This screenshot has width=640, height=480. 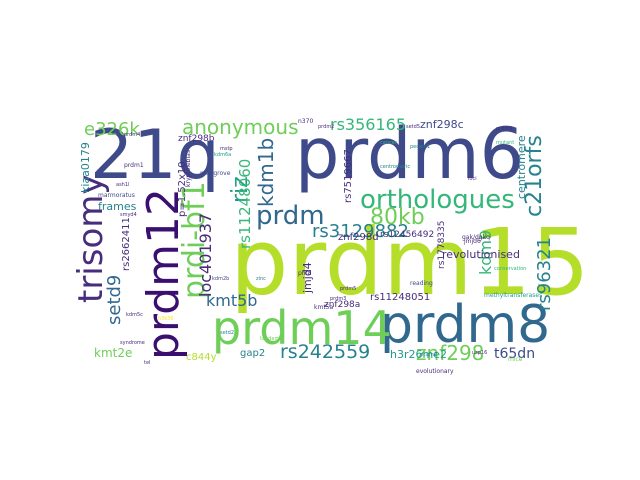 What do you see at coordinates (472, 241) in the screenshot?
I see `word-jmjd6: jmjd6` at bounding box center [472, 241].